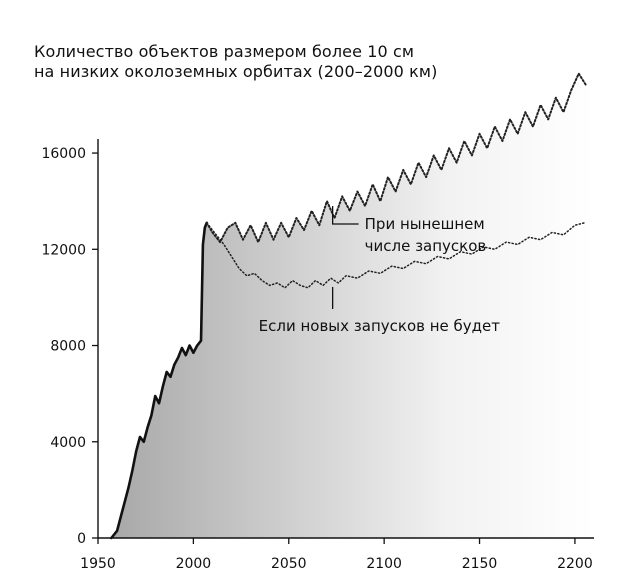  I want to click on x-tick-label: 2200, so click(575, 564).